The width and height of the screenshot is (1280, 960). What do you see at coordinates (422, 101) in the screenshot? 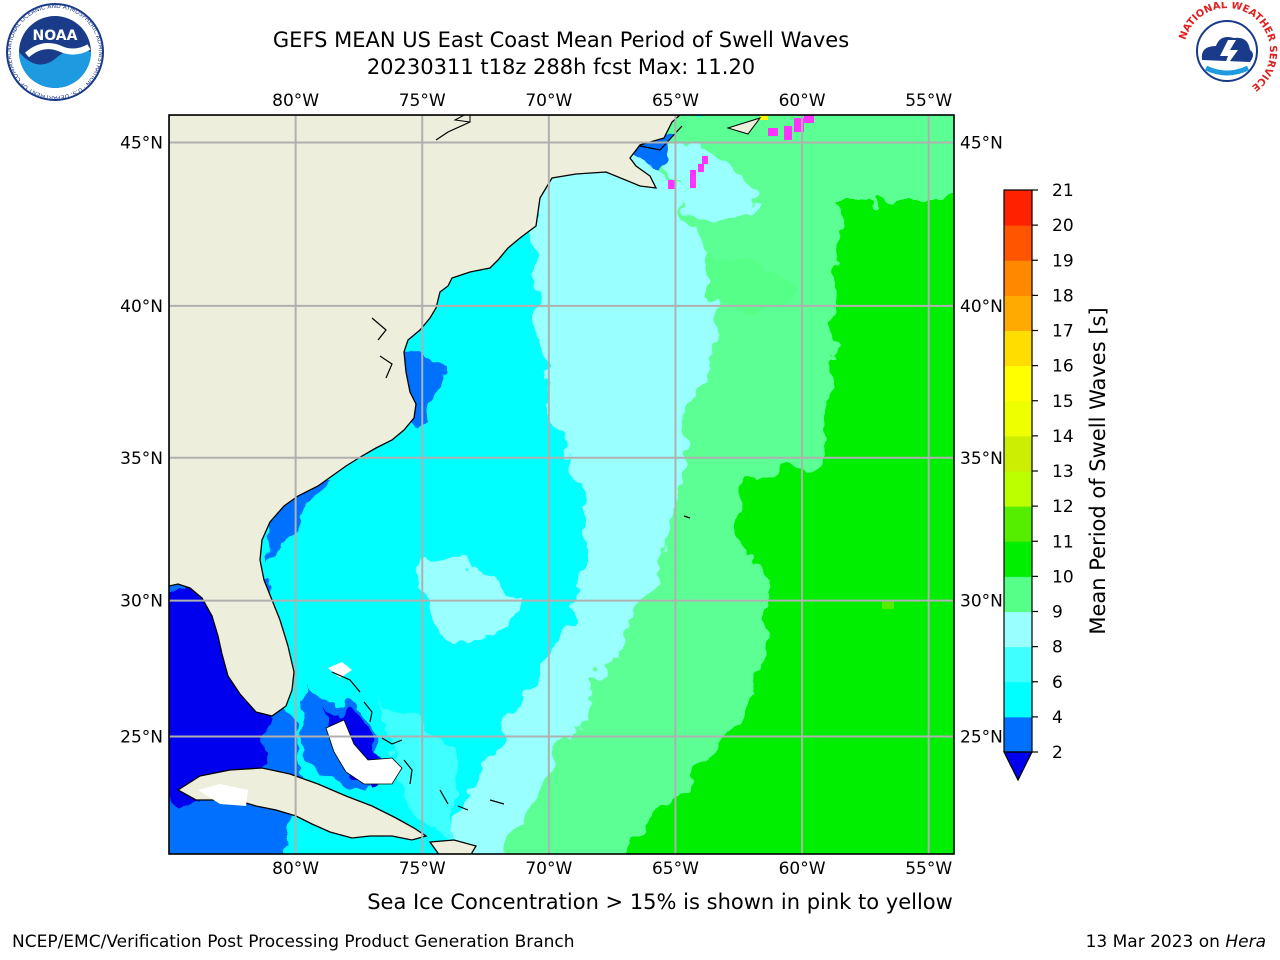
I see `lon-tick-label-top: 75°W` at bounding box center [422, 101].